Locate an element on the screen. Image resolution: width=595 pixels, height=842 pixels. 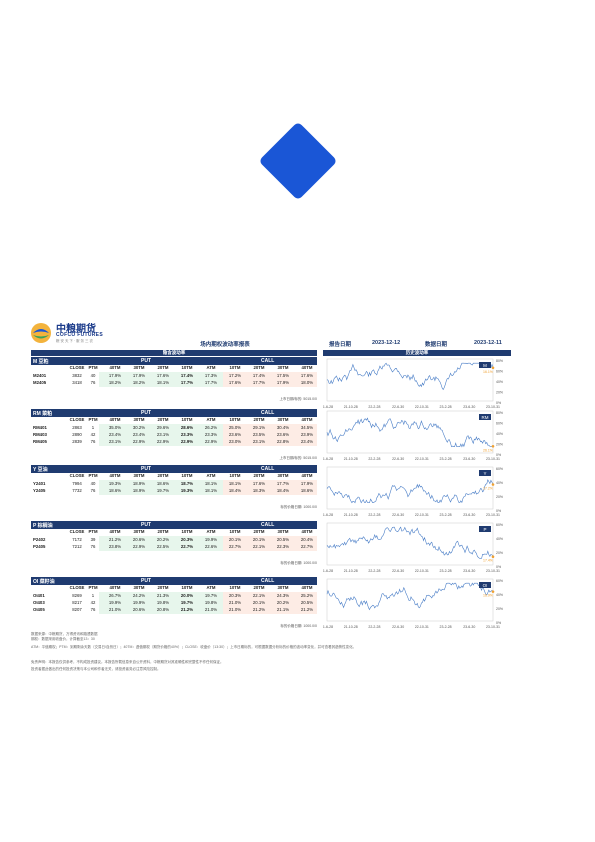
cell-value: 18.1% is located at coordinates (163, 382).